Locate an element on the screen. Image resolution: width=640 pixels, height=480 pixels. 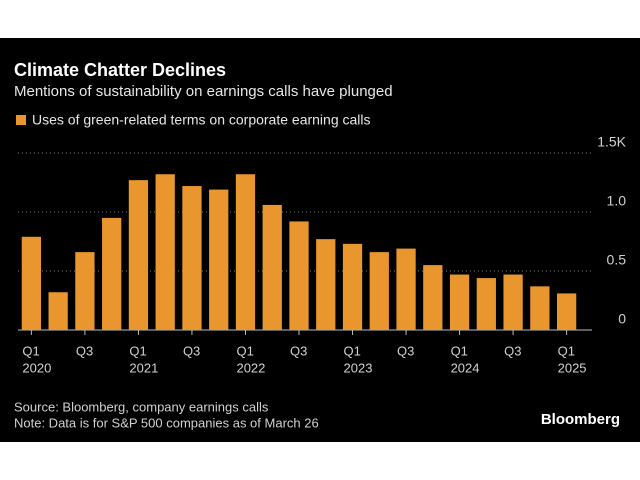
brand: Bloomberg is located at coordinates (580, 419).